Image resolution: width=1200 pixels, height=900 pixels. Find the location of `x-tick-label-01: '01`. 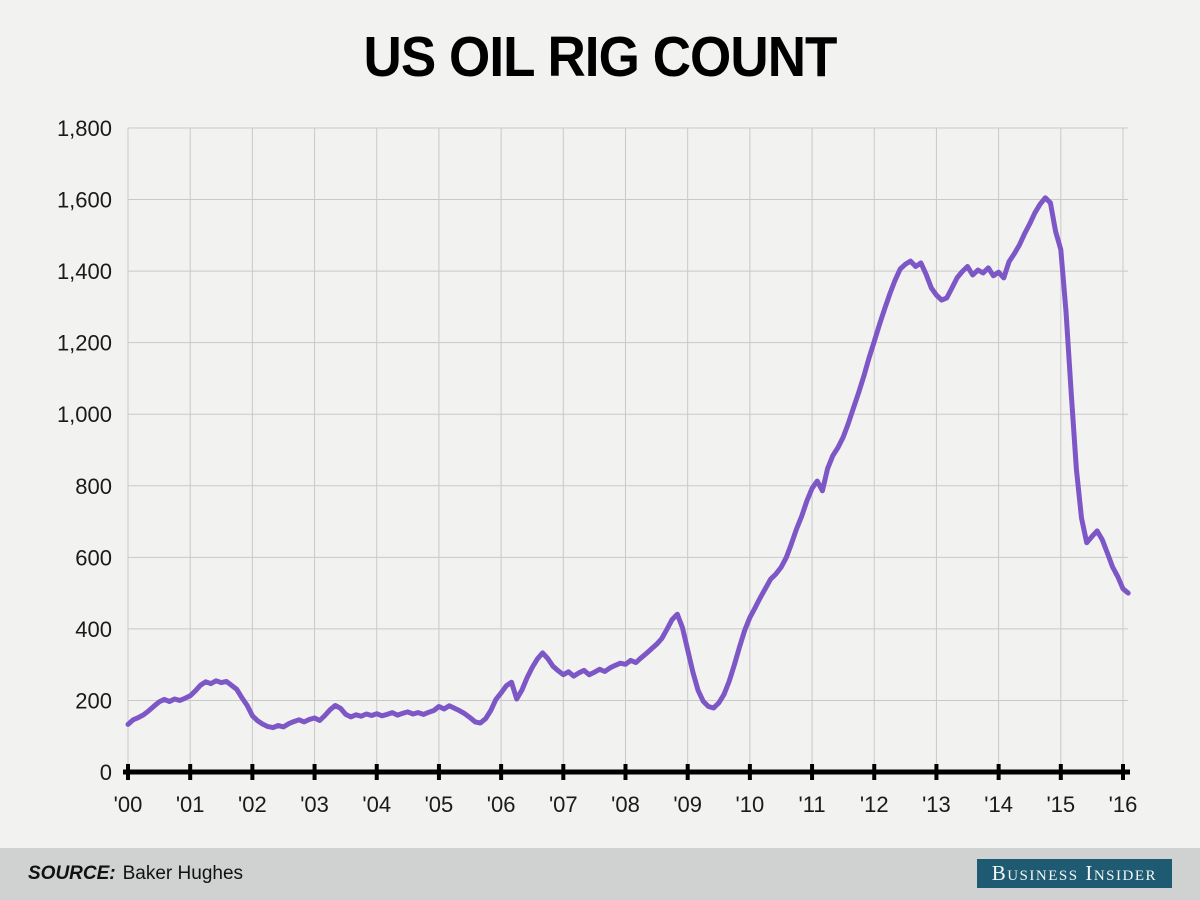

x-tick-label-01: '01 is located at coordinates (190, 804).